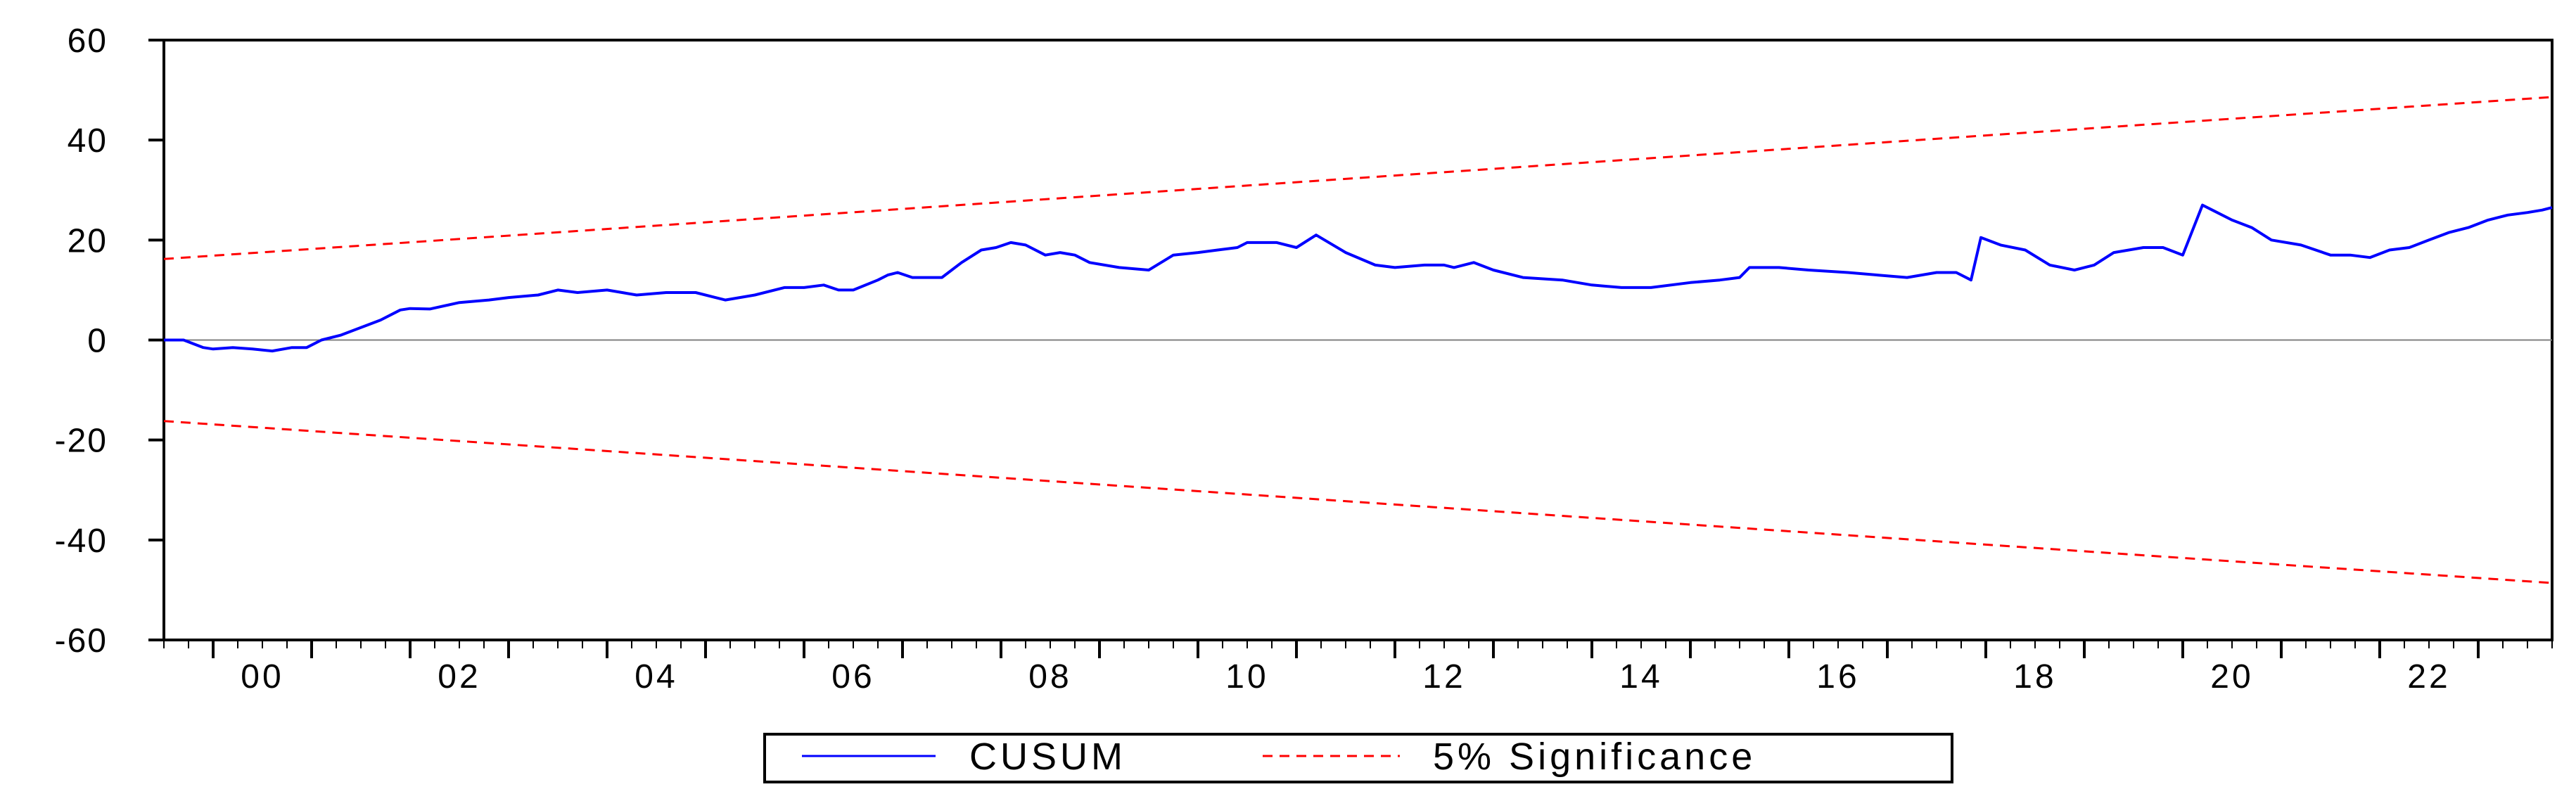  Describe the element at coordinates (852, 677) in the screenshot. I see `x-tick-label: 06` at that location.